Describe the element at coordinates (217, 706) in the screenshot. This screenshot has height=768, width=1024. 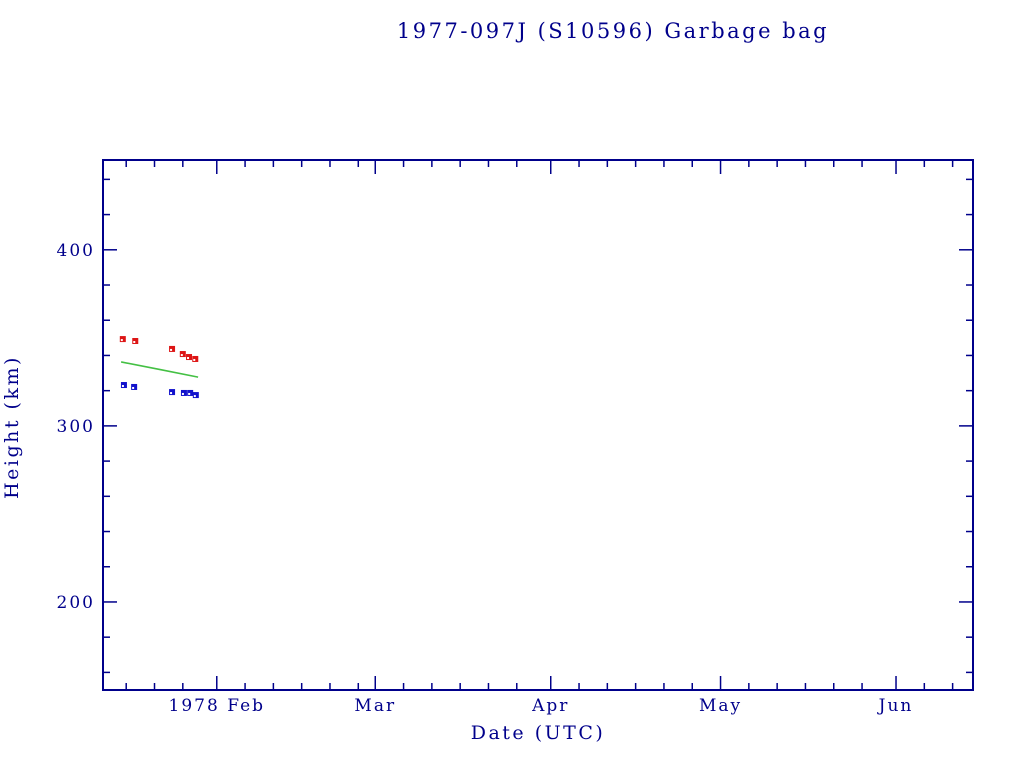
I see `x-tick-label: 1978 Feb` at that location.